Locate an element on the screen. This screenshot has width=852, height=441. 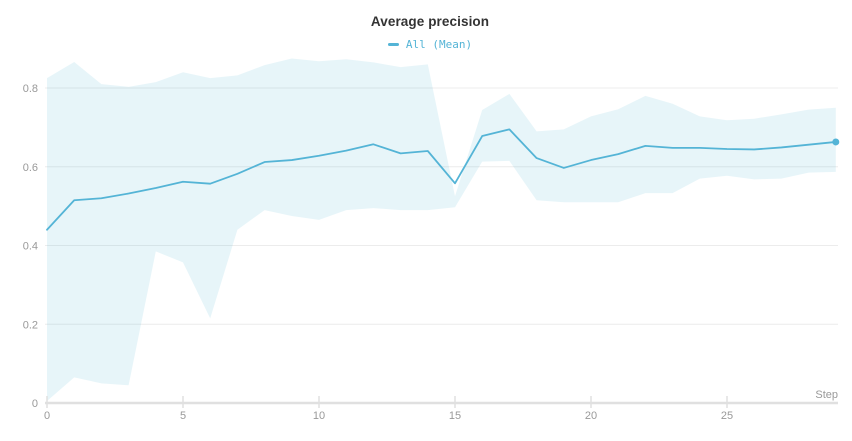
step-axis-label: Step is located at coordinates (826, 395).